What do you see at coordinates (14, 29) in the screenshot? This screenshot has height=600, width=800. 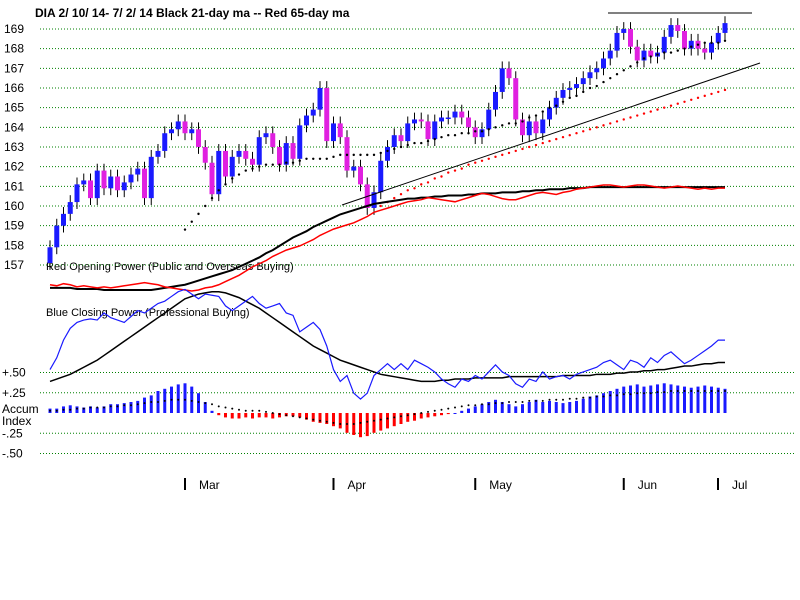 I see `price-tick-label: 169` at bounding box center [14, 29].